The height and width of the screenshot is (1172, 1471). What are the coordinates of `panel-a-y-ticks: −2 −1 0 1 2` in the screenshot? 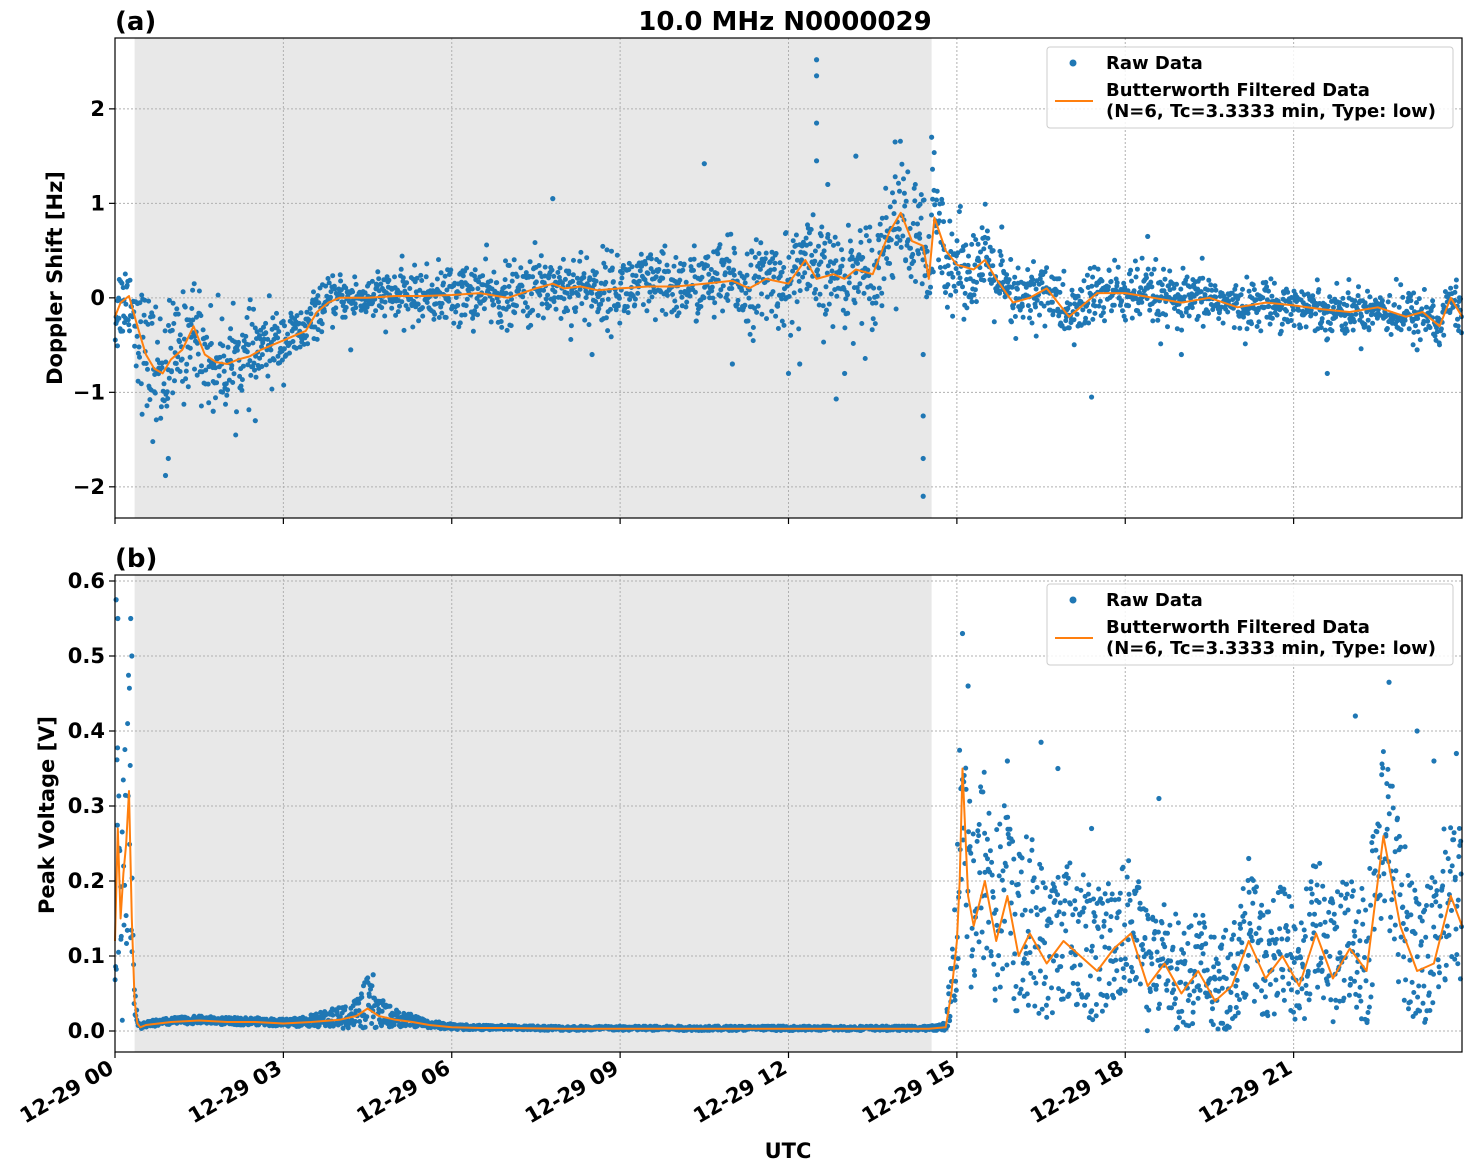 It's located at (94, 298).